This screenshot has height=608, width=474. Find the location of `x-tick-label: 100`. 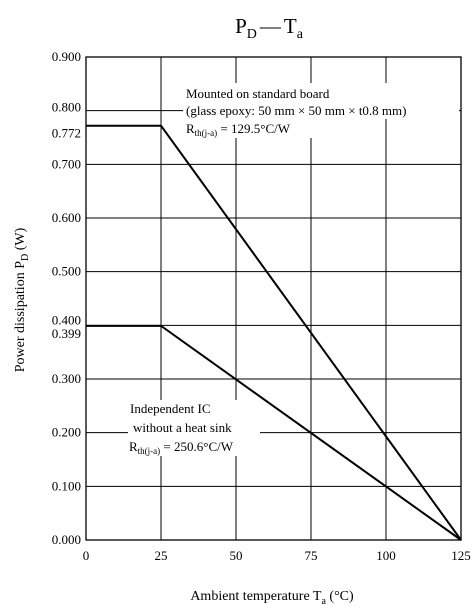

x-tick-label: 100 is located at coordinates (386, 555).